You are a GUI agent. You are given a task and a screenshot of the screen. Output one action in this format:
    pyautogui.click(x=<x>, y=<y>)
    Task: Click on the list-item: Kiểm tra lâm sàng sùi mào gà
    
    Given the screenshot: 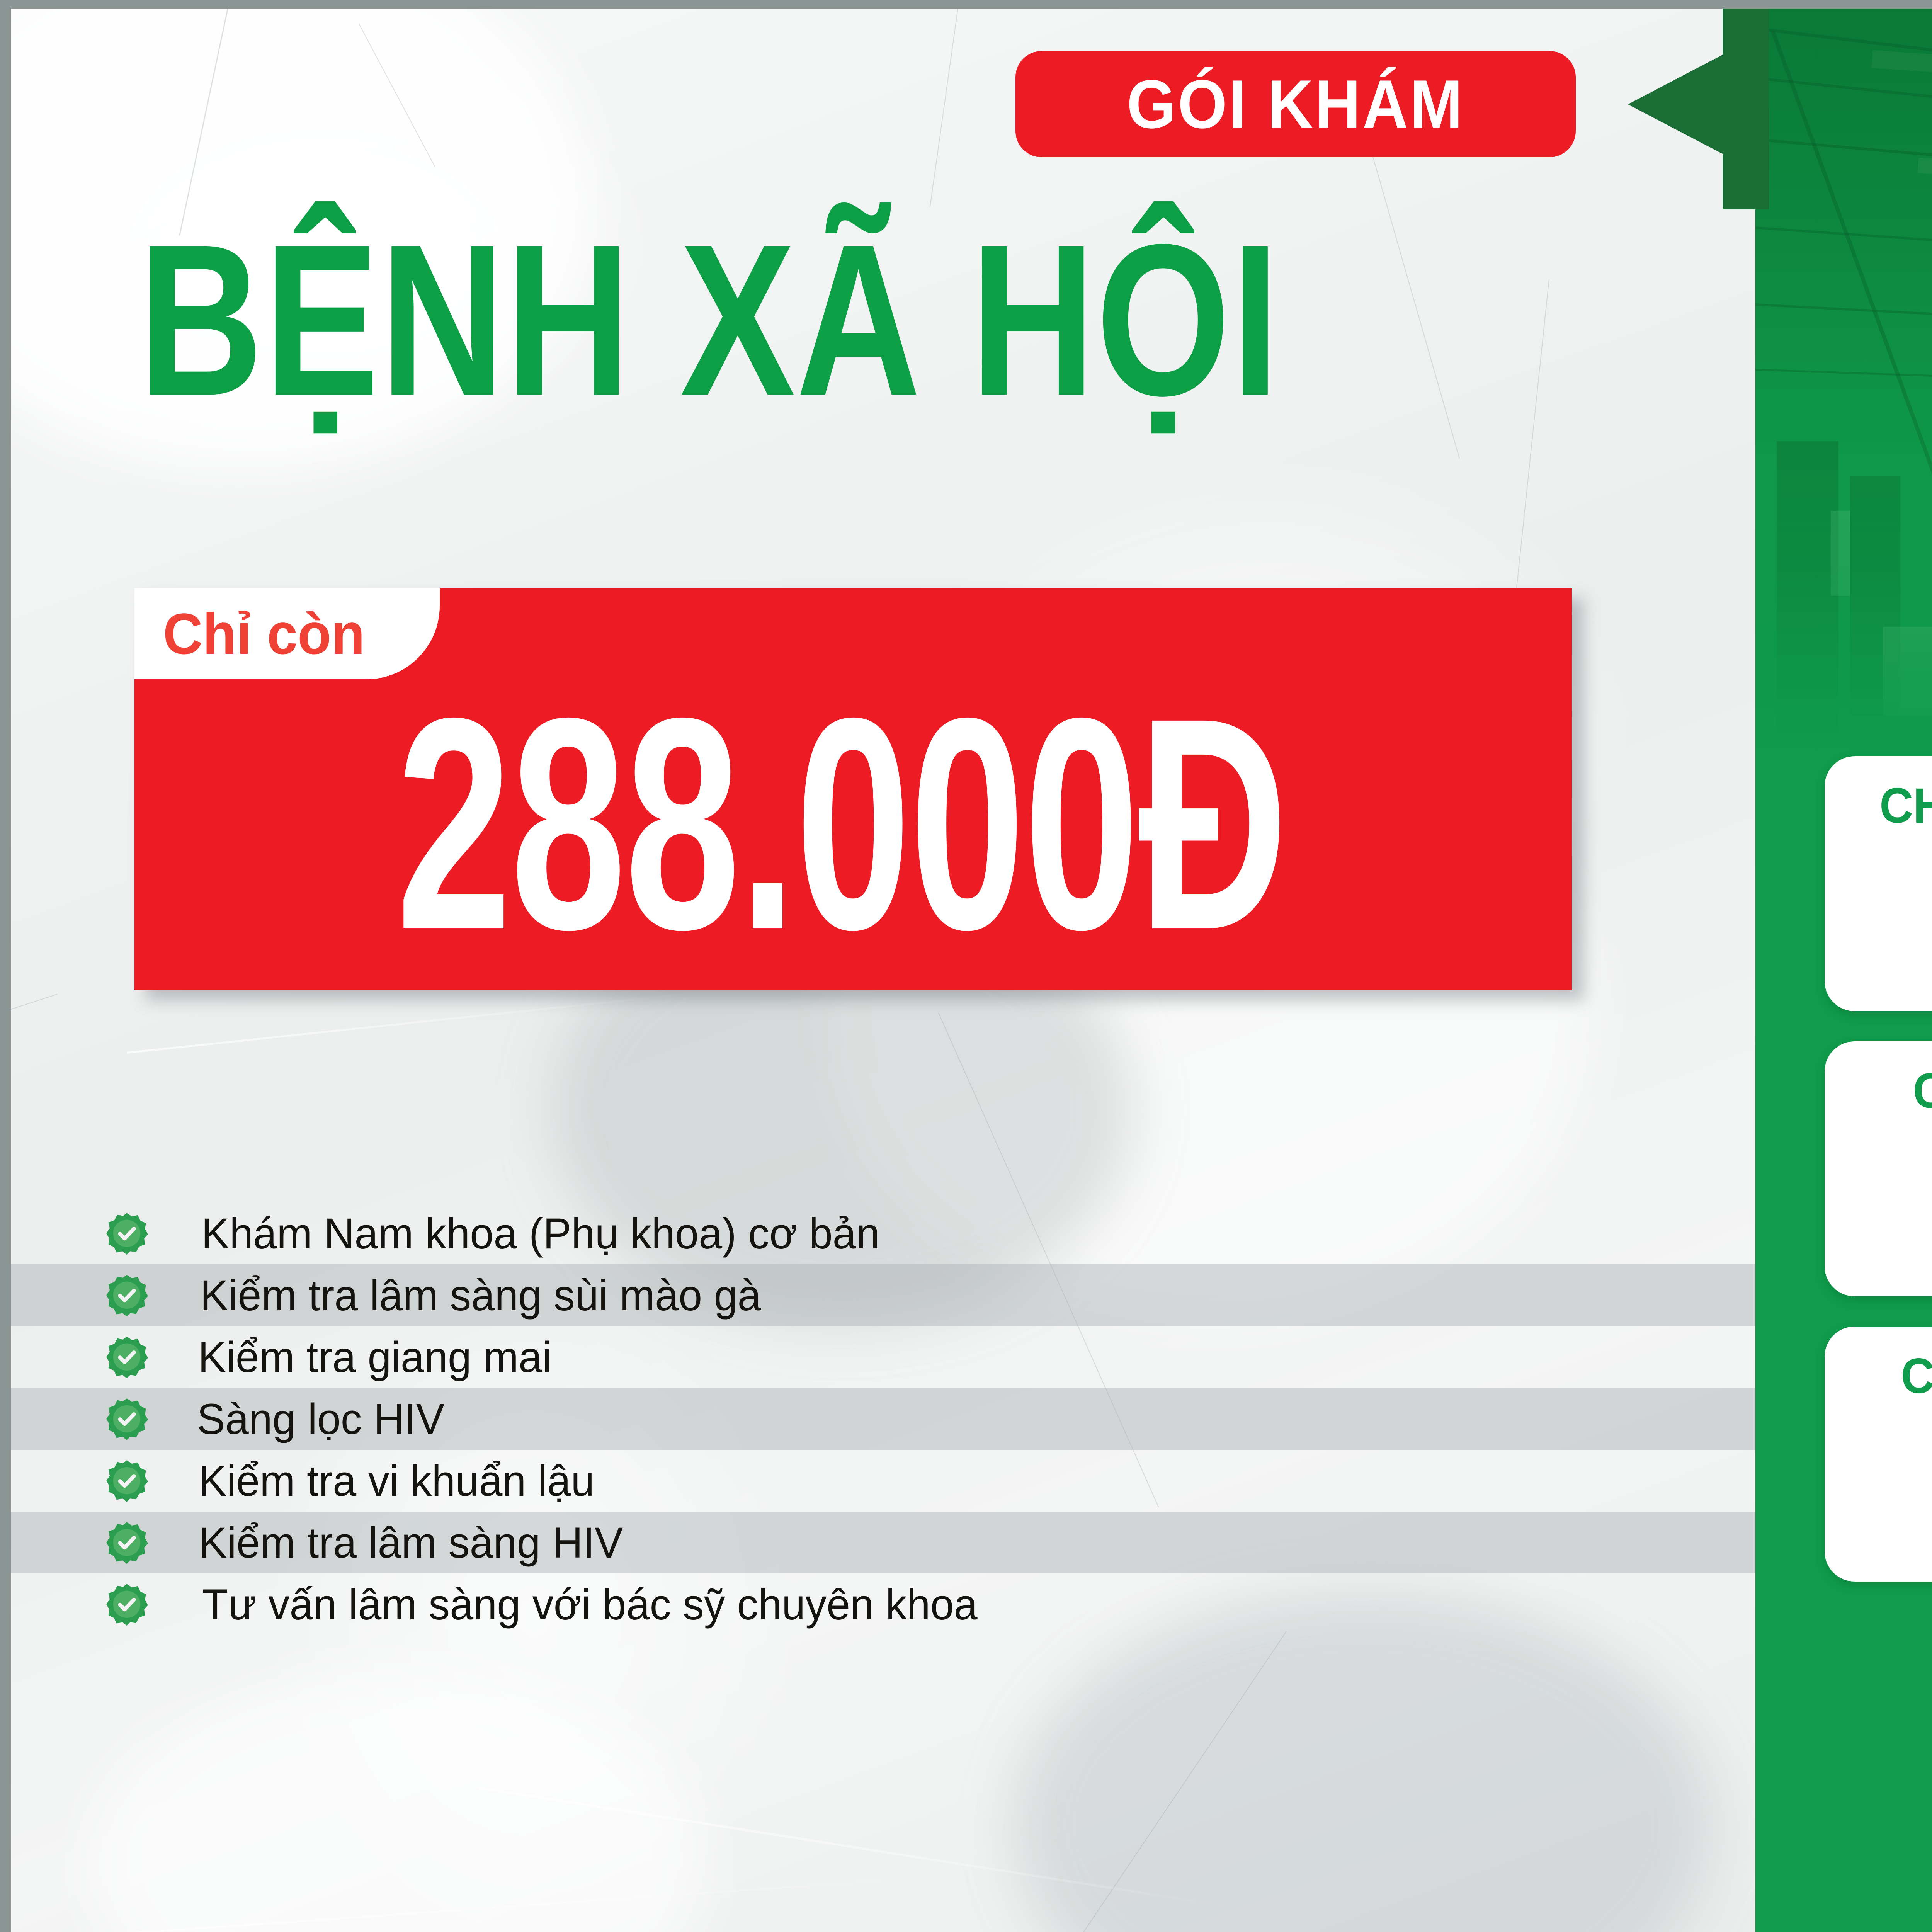 What is the action you would take?
    pyautogui.click(x=883, y=1295)
    